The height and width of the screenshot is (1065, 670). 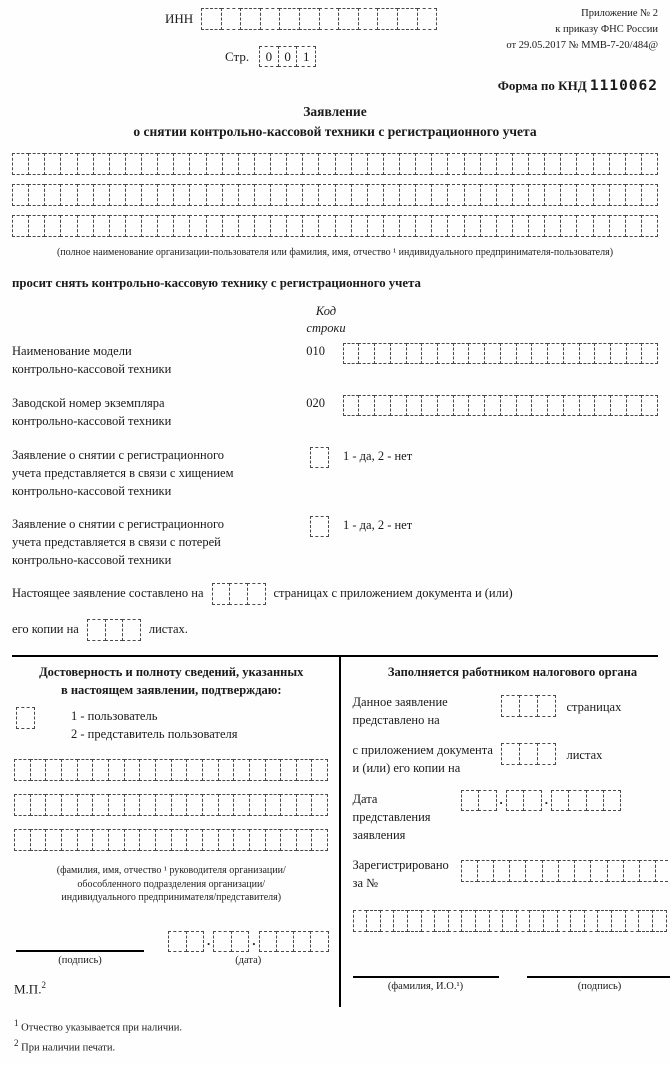 What do you see at coordinates (598, 970) in the screenshot?
I see `officer-signature-line` at bounding box center [598, 970].